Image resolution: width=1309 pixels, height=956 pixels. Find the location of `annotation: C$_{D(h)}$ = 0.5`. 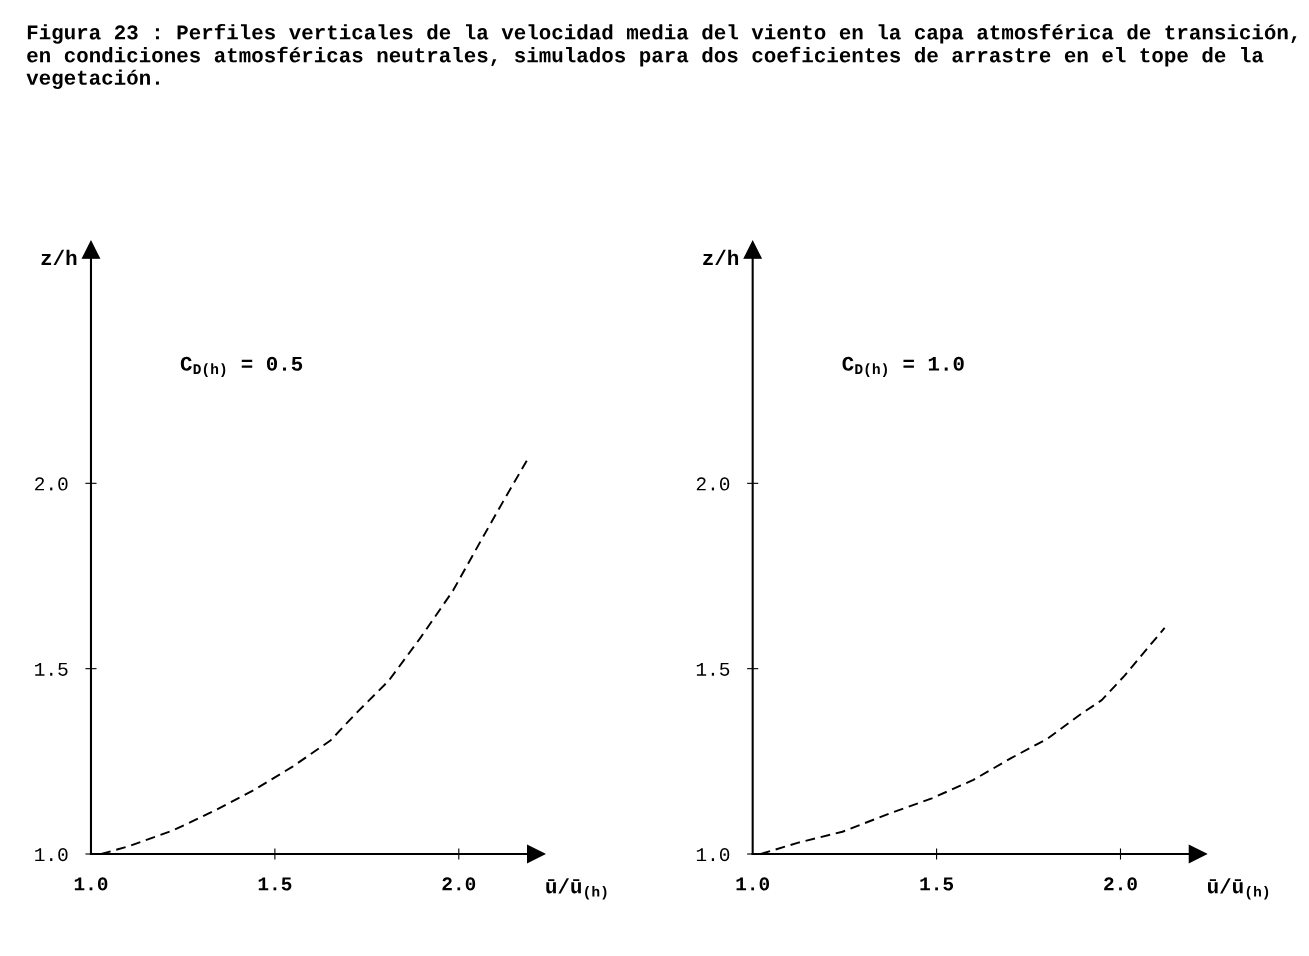

annotation: C$_{D(h)}$ = 0.5 is located at coordinates (241, 366).